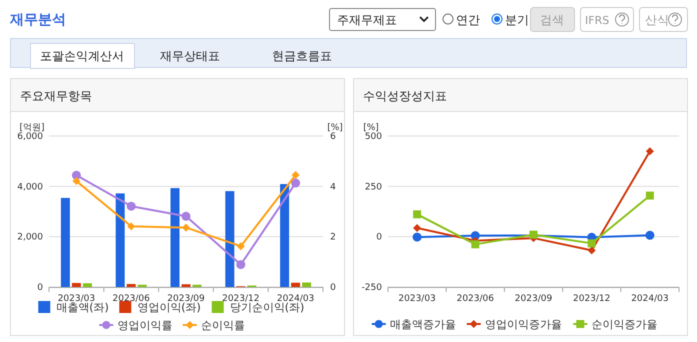 This screenshot has height=342, width=697. What do you see at coordinates (302, 56) in the screenshot?
I see `text: 현금흐름표` at bounding box center [302, 56].